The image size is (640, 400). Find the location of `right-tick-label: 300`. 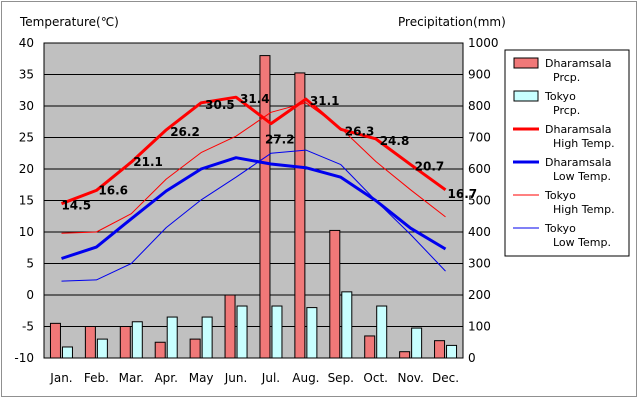

right-tick-label: 300 is located at coordinates (479, 264).